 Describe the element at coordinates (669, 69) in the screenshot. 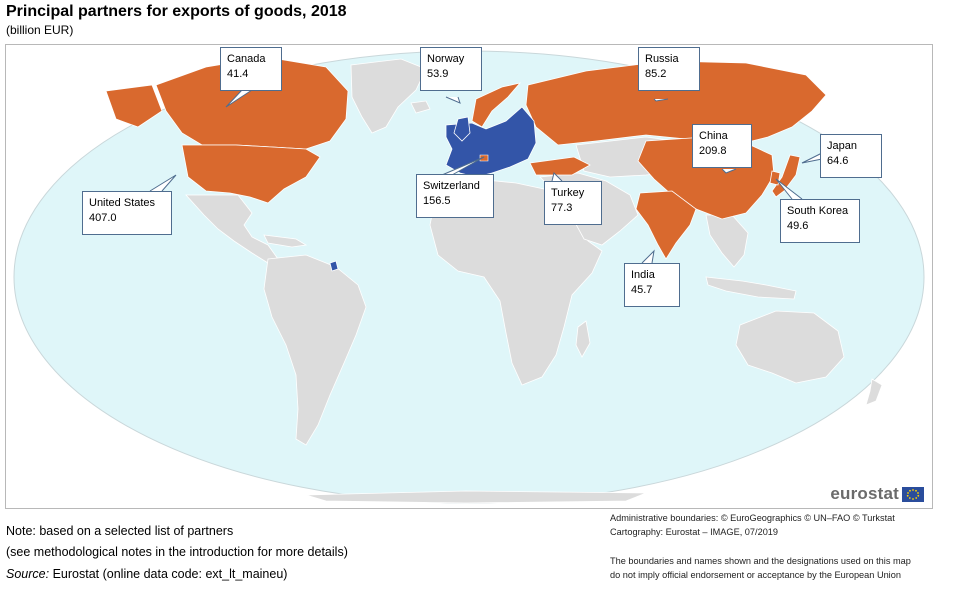

I see `callout-russia: Russia 85.2` at that location.